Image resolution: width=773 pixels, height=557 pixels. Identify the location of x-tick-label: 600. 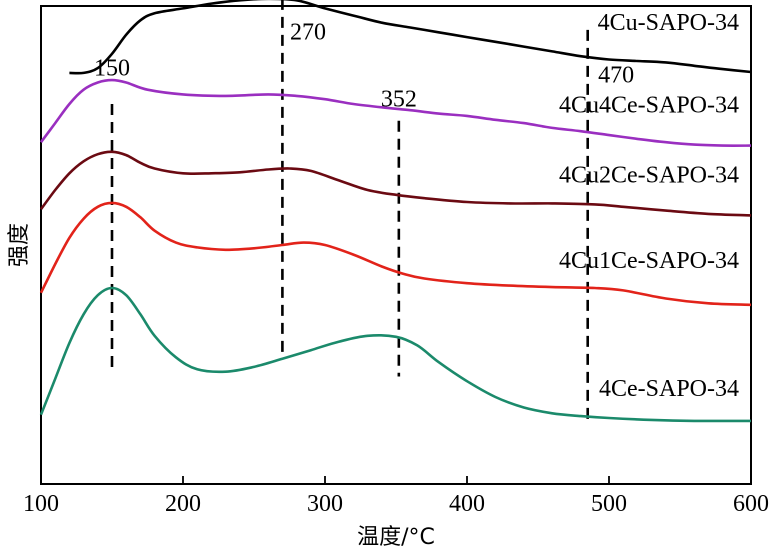
(751, 504).